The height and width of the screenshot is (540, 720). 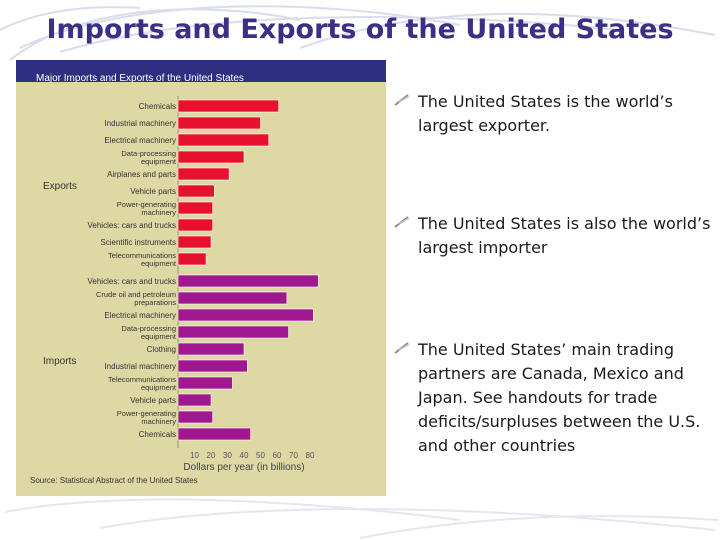 What do you see at coordinates (136, 294) in the screenshot?
I see `category-label: Crude oil and petroleum` at bounding box center [136, 294].